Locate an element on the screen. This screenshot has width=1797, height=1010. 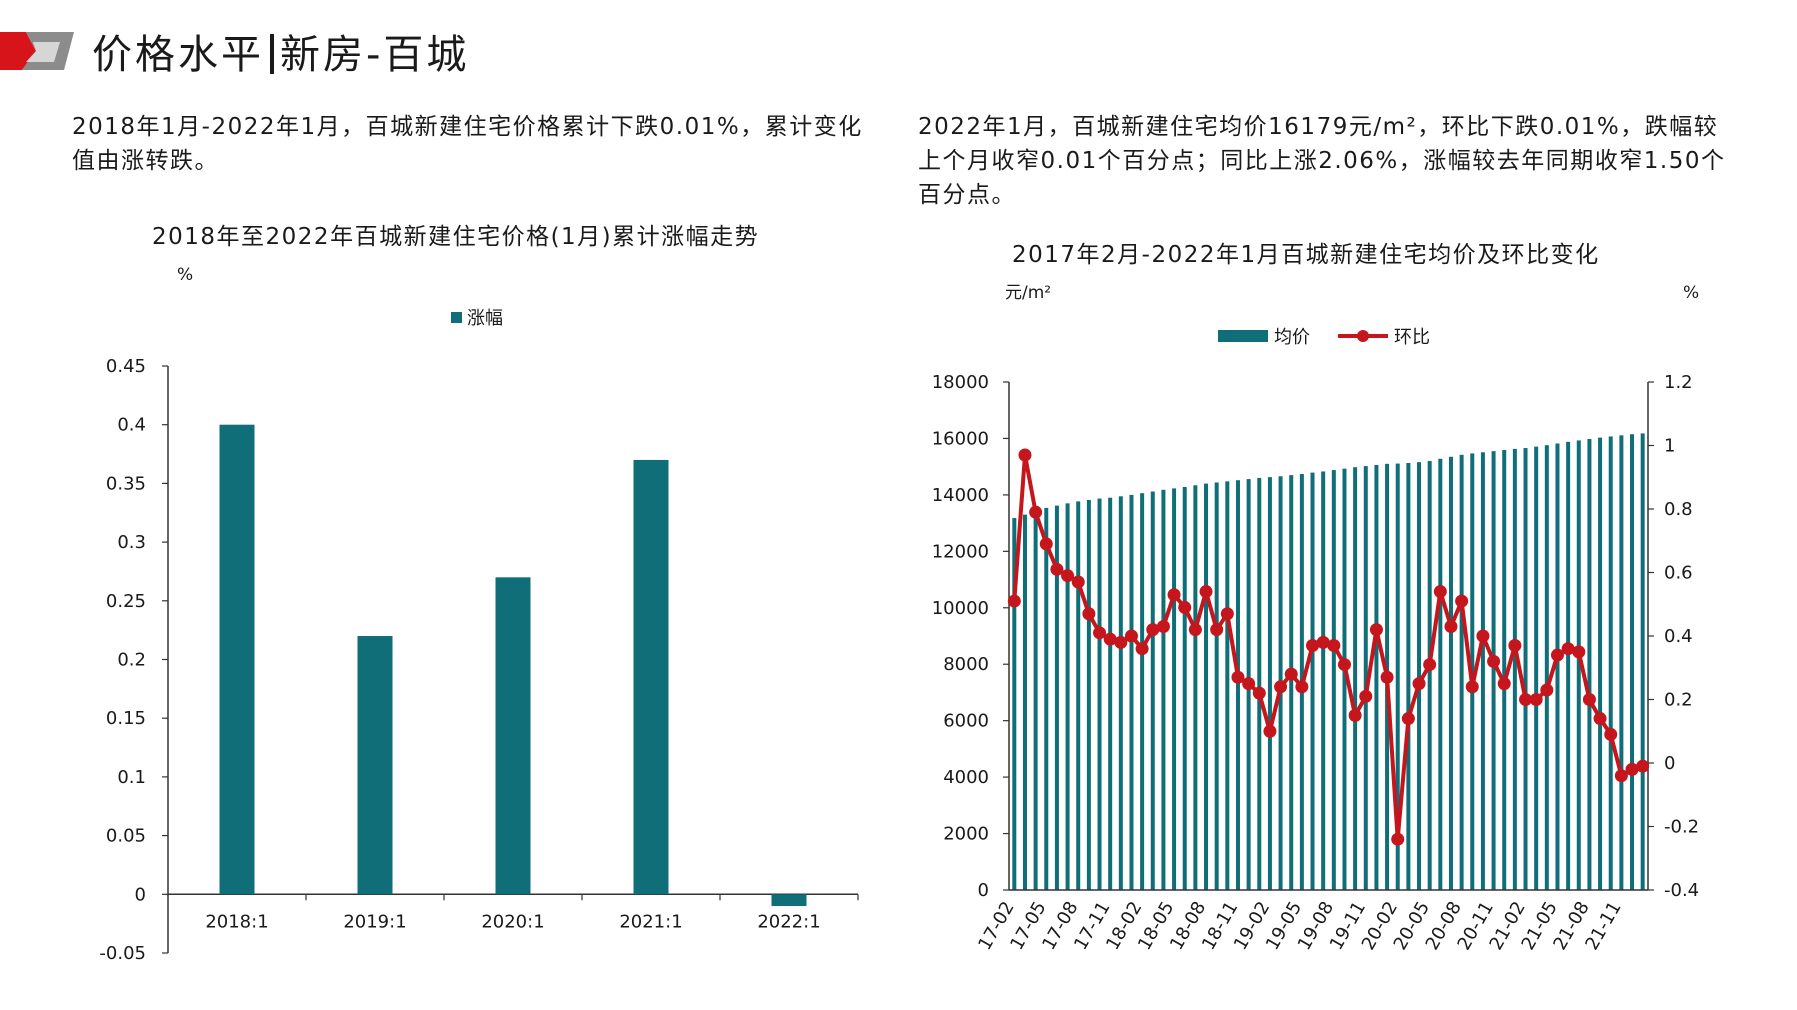
chart2-legend: 均价 环比 is located at coordinates (1324, 337).